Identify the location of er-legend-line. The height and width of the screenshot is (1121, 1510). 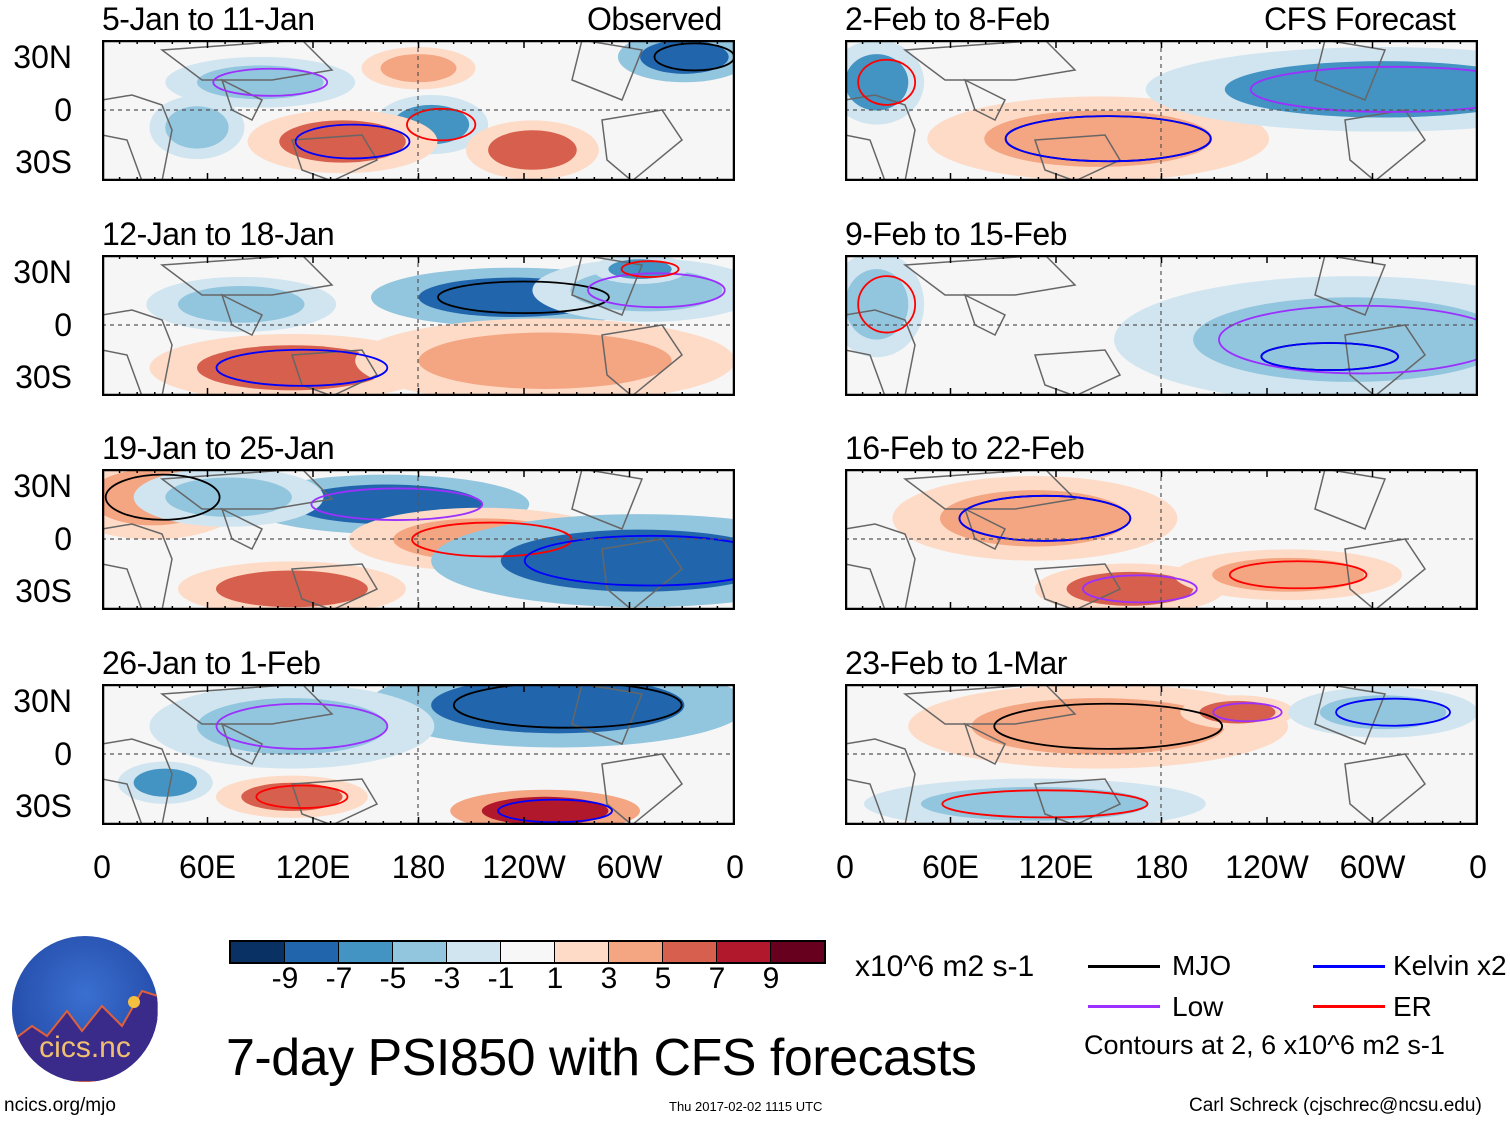
(1349, 1006).